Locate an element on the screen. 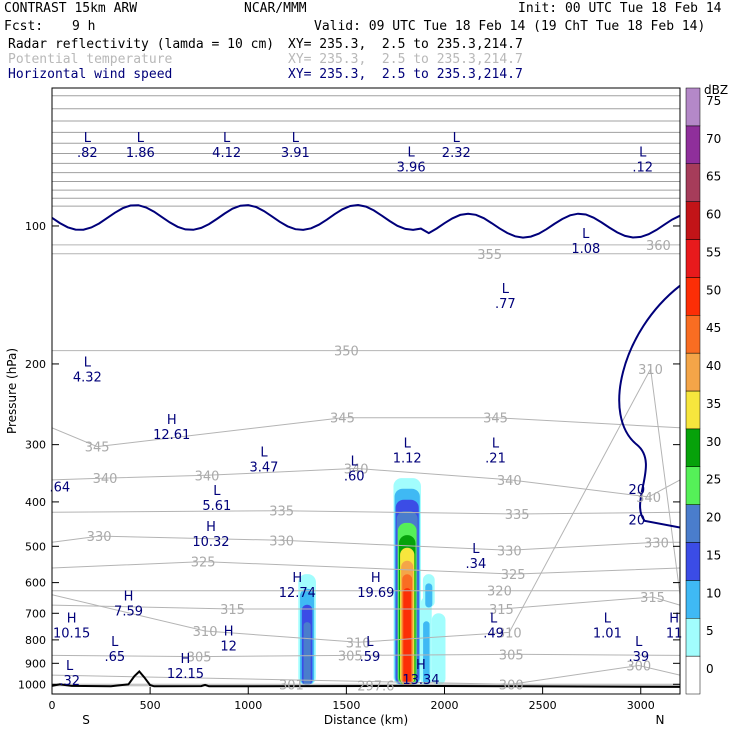  theta-label-21: 315 is located at coordinates (232, 610).